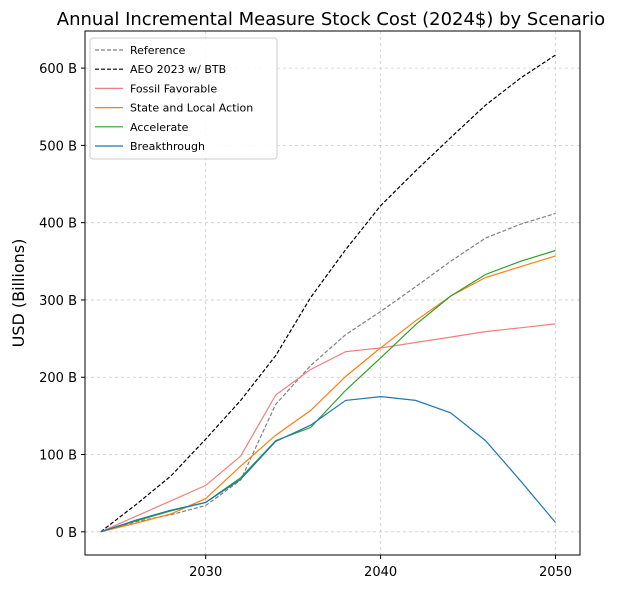 The image size is (638, 593). Describe the element at coordinates (58, 69) in the screenshot. I see `y-tick-label: 600 B` at that location.